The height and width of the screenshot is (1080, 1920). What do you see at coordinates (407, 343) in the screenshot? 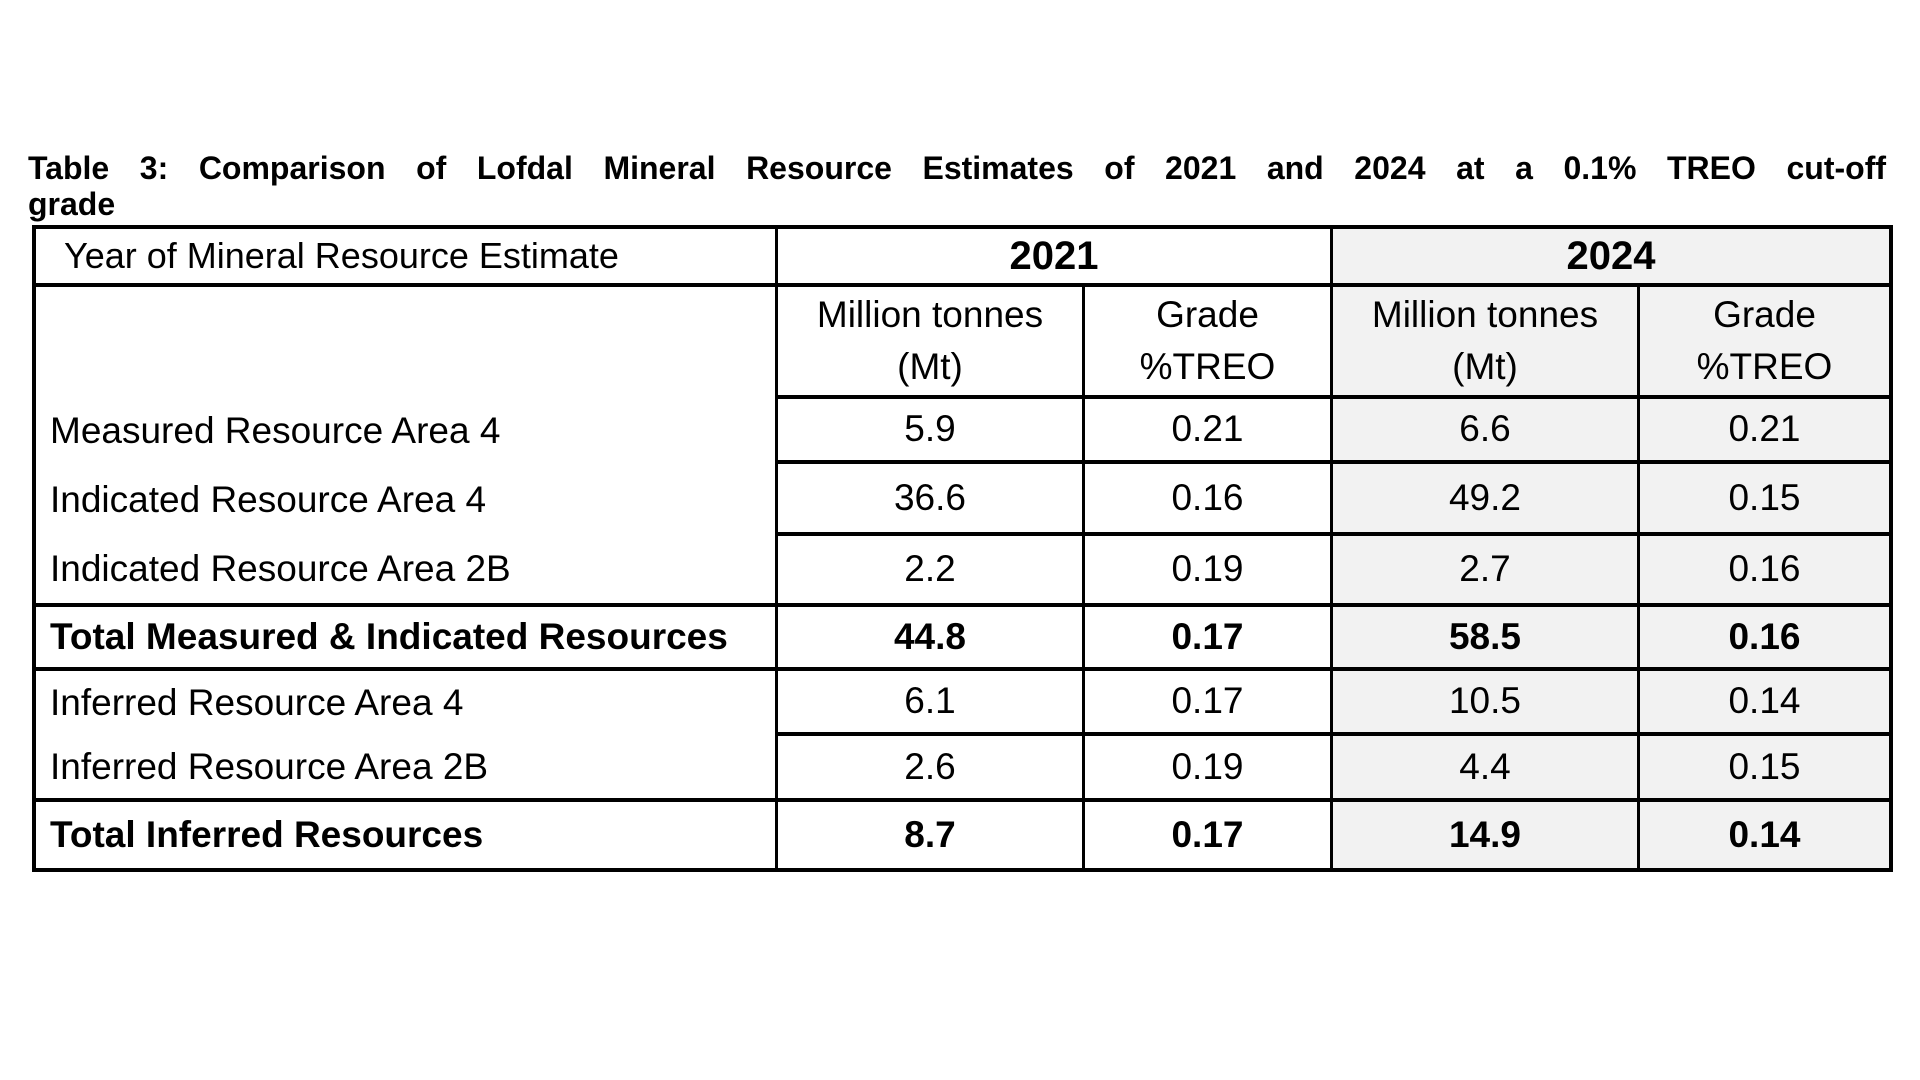
I see `header-spacer-cell` at bounding box center [407, 343].